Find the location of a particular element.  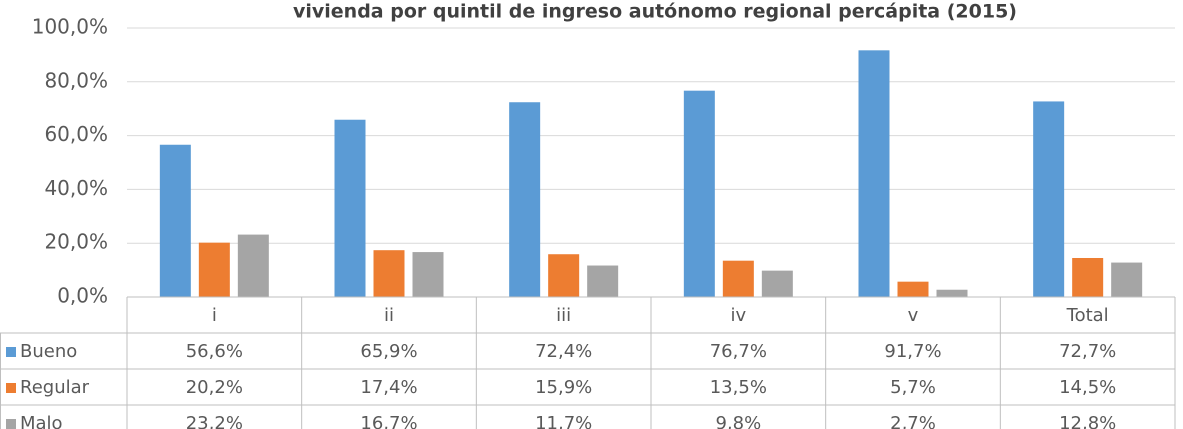

data-label: 16,7% is located at coordinates (388, 421).